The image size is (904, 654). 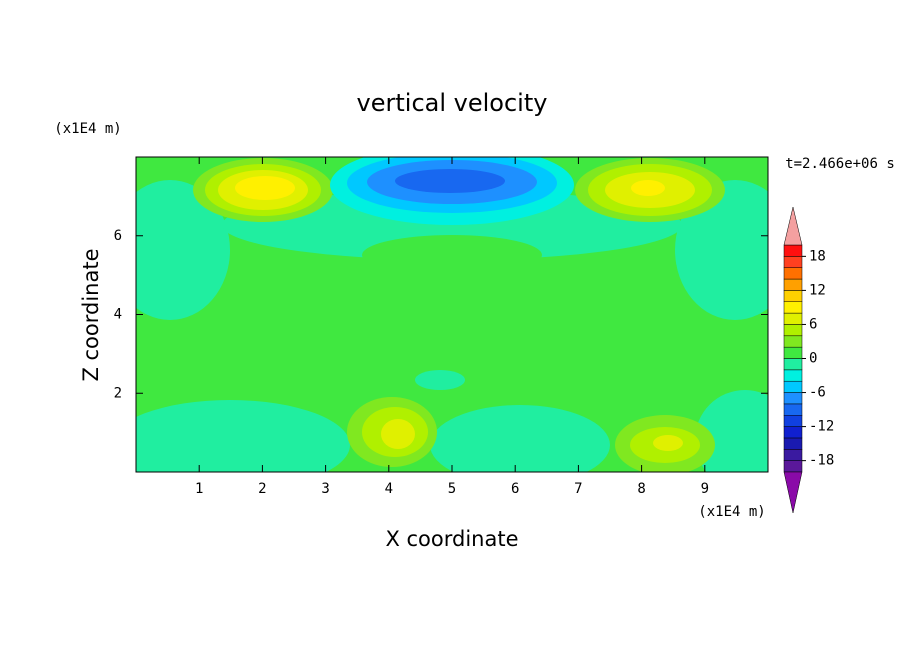 I want to click on colorbar-tick-label: 0, so click(x=813, y=359).